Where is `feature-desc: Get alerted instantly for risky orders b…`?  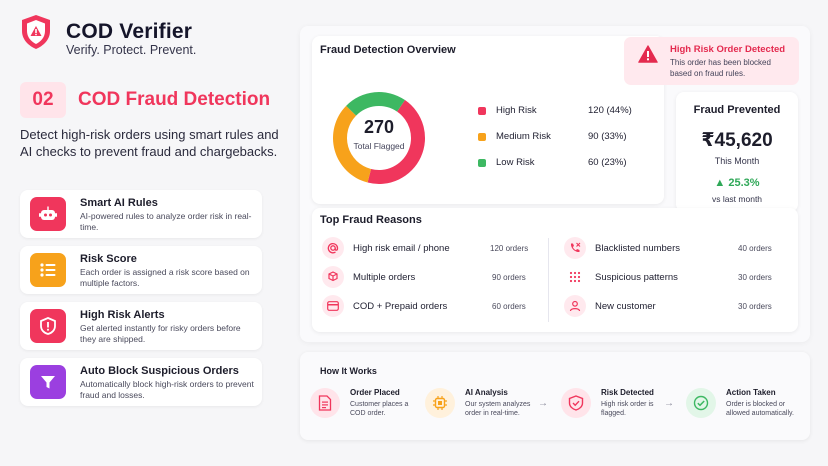
feature-desc: Get alerted instantly for risky orders b… is located at coordinates (160, 333).